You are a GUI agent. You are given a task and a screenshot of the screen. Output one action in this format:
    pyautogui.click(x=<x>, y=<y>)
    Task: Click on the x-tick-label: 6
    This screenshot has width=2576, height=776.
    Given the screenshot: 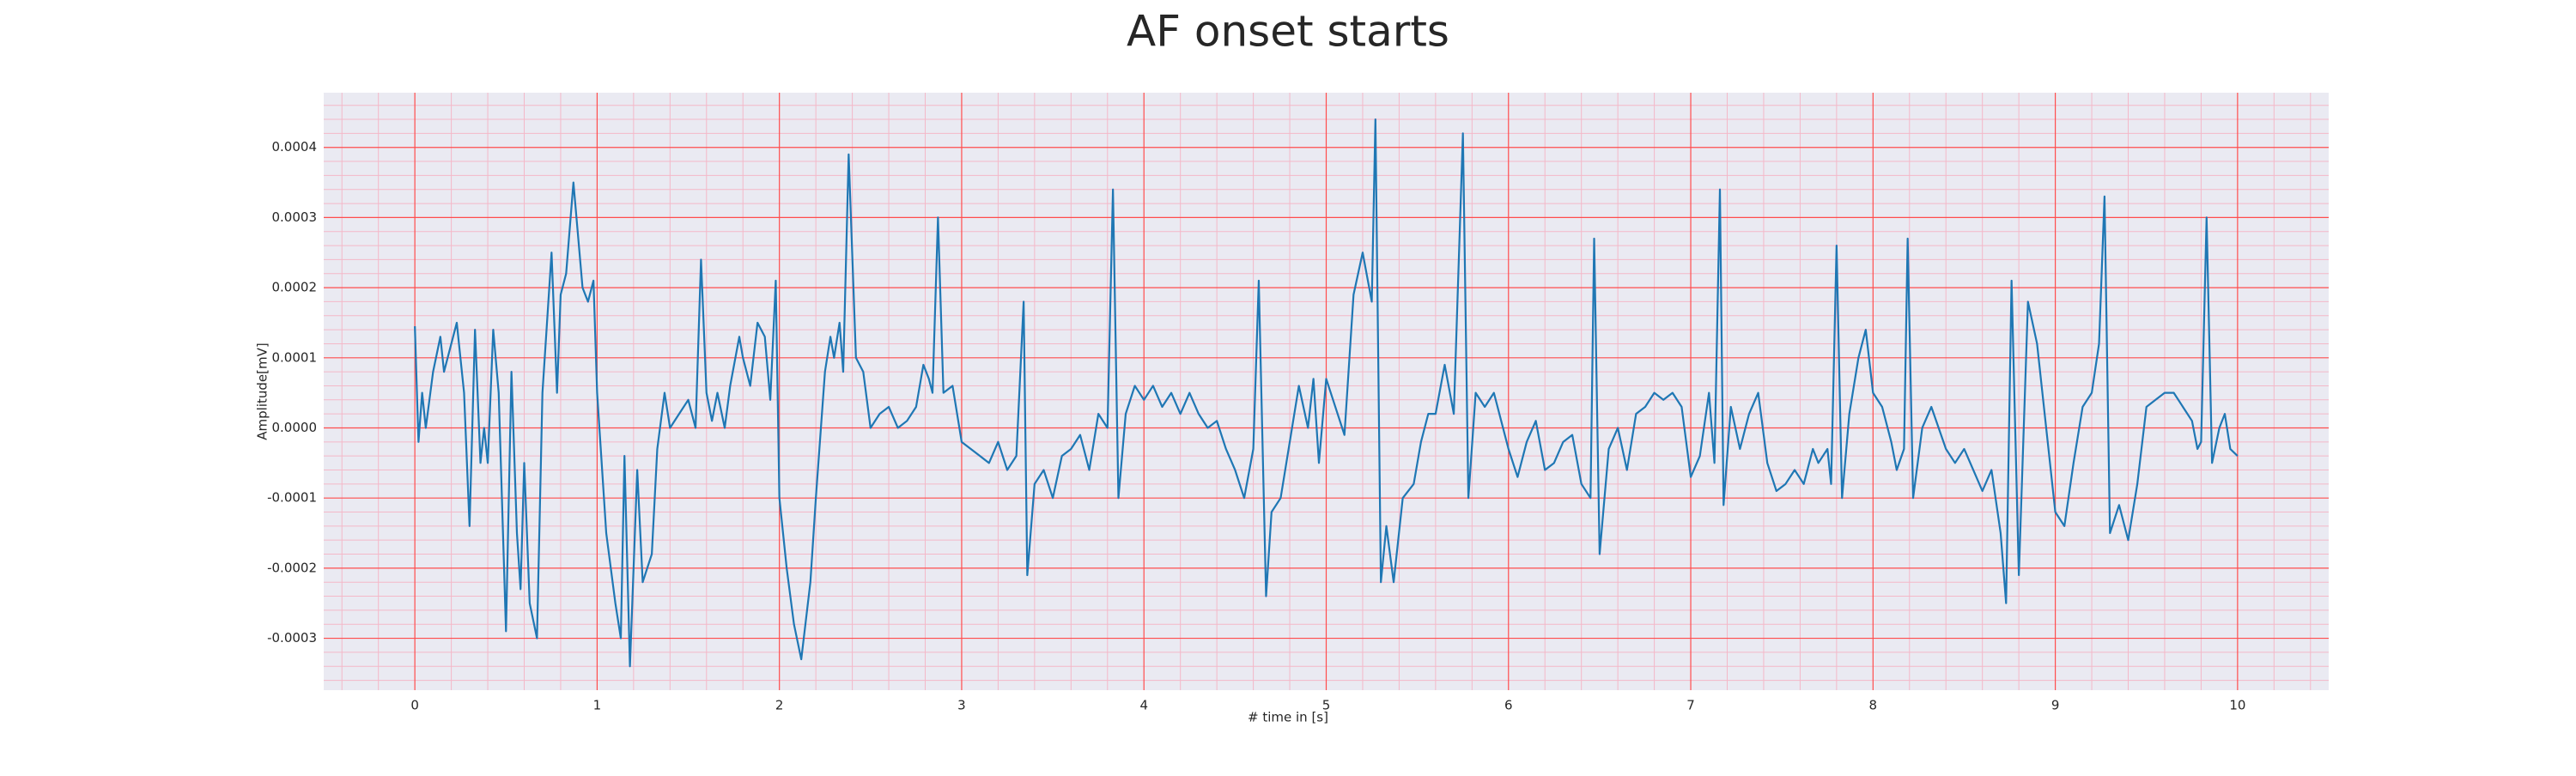 What is the action you would take?
    pyautogui.click(x=1508, y=705)
    